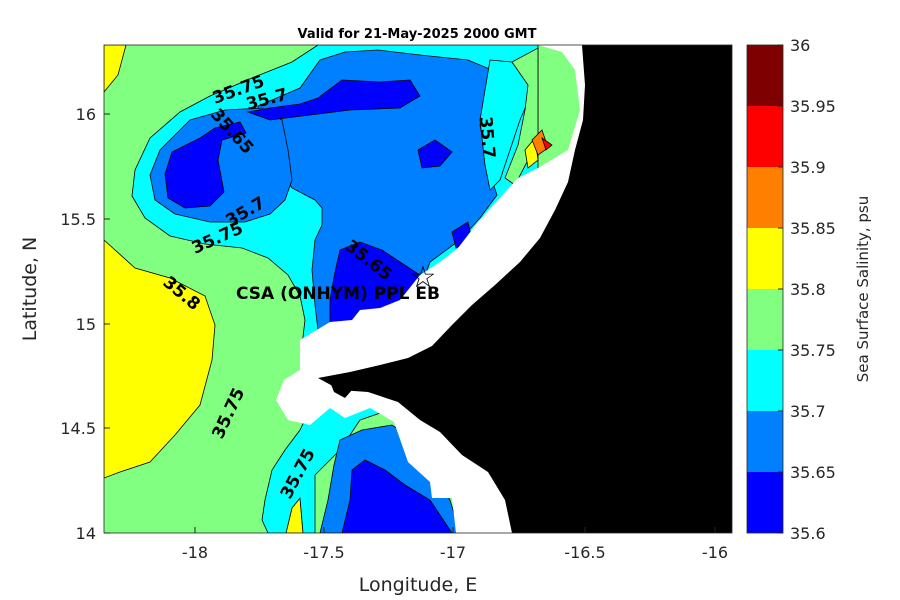 The image size is (900, 600). Describe the element at coordinates (813, 472) in the screenshot. I see `colorbar-tick-label: 35.65` at that location.